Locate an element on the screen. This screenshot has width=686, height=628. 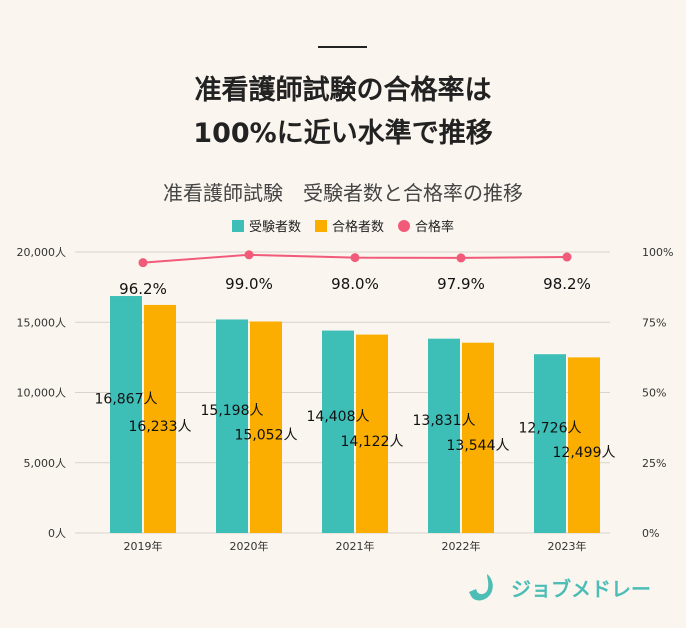
pass-rate-label: 96.2% is located at coordinates (143, 289).